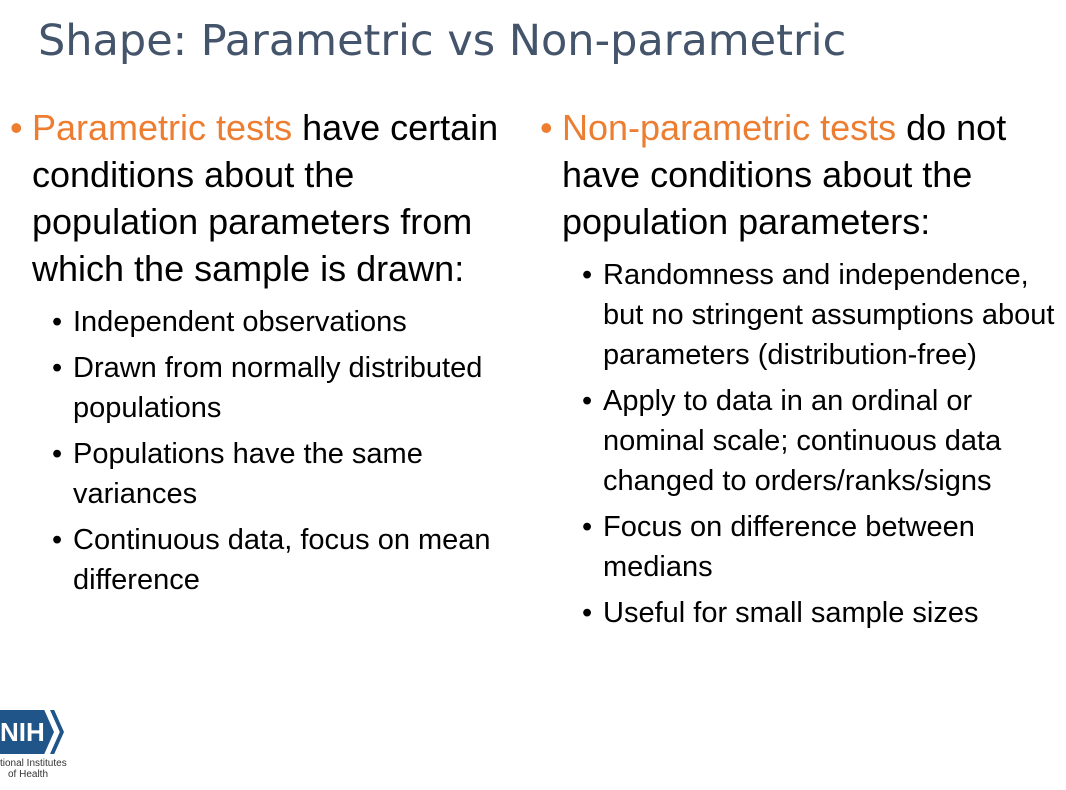  I want to click on list-item: • Populations have the same variances, so click(281, 474).